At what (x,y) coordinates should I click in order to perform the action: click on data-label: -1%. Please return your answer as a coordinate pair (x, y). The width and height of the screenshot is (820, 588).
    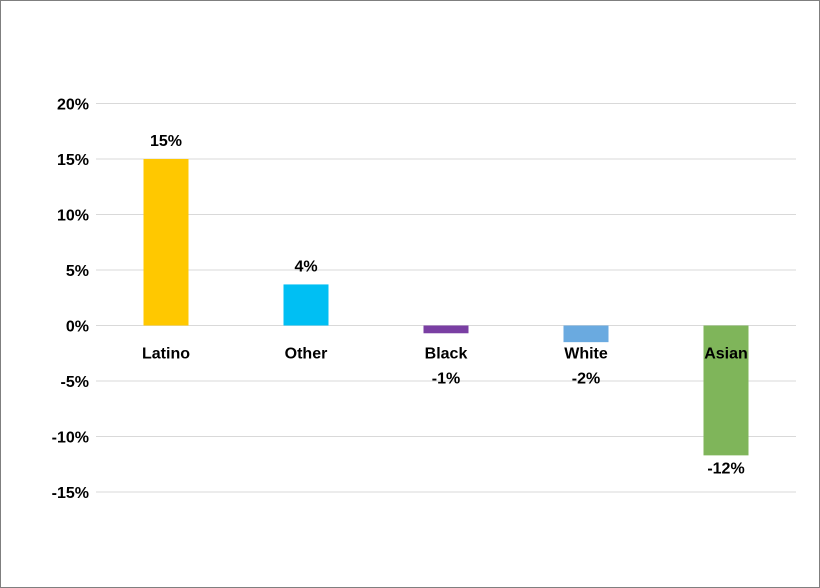
    Looking at the image, I should click on (446, 379).